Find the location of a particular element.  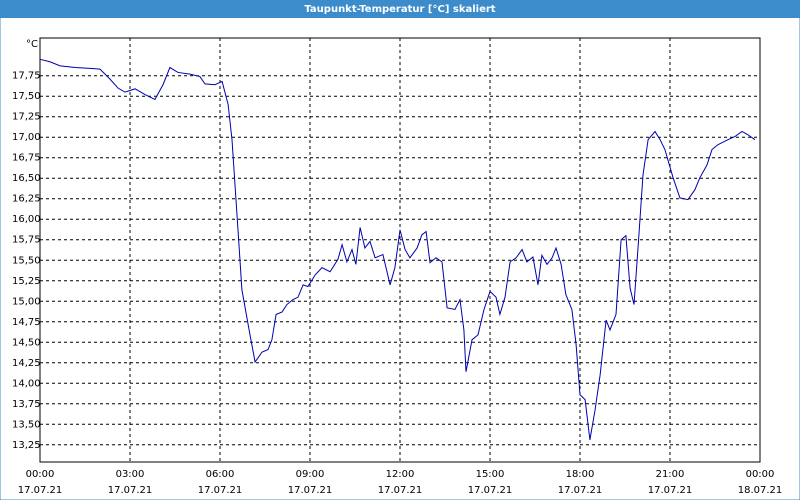

y-tick-label: 16,25 is located at coordinates (26, 199).